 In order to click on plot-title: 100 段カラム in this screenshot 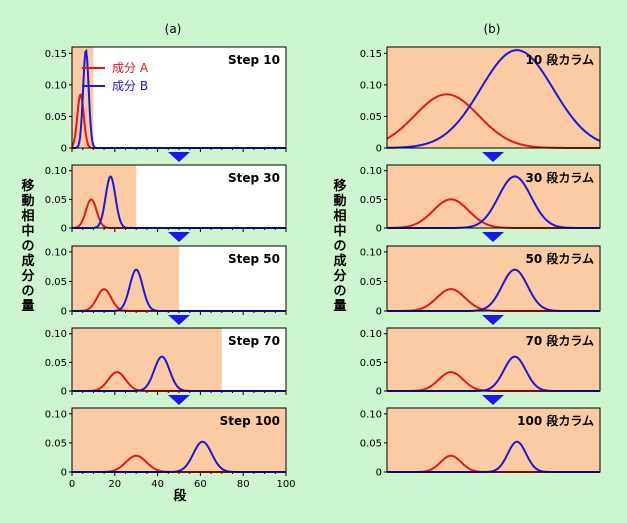, I will do `click(555, 420)`.